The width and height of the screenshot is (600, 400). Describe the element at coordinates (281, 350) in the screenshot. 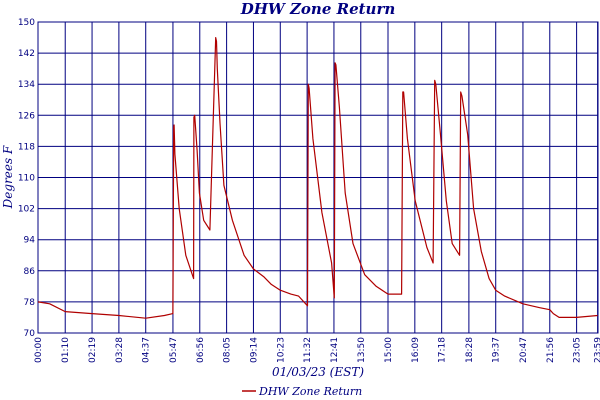

I see `x-tick-label: 10:23` at that location.